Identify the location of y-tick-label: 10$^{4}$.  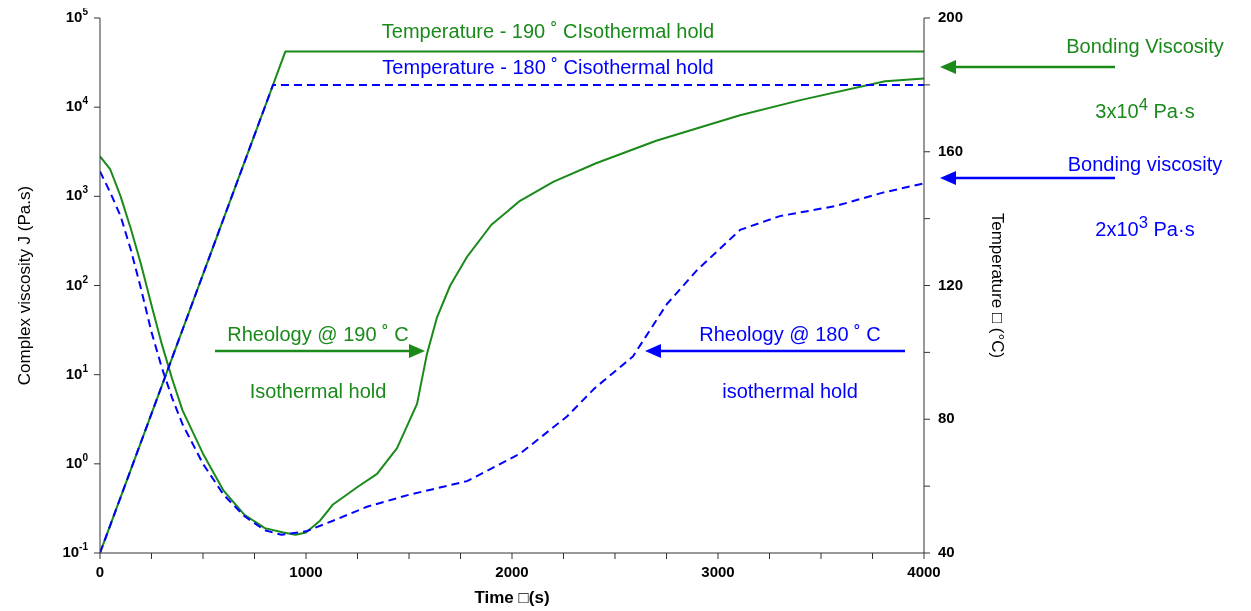
(77, 105).